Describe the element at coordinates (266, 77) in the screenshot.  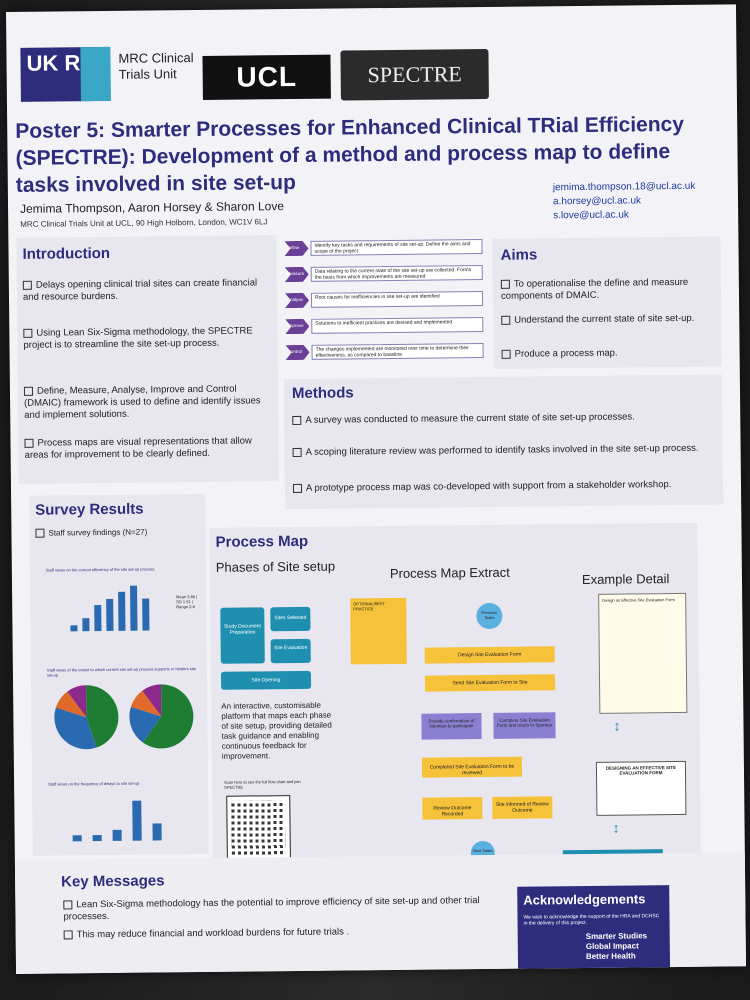
I see `ucl-logo: UCL` at that location.